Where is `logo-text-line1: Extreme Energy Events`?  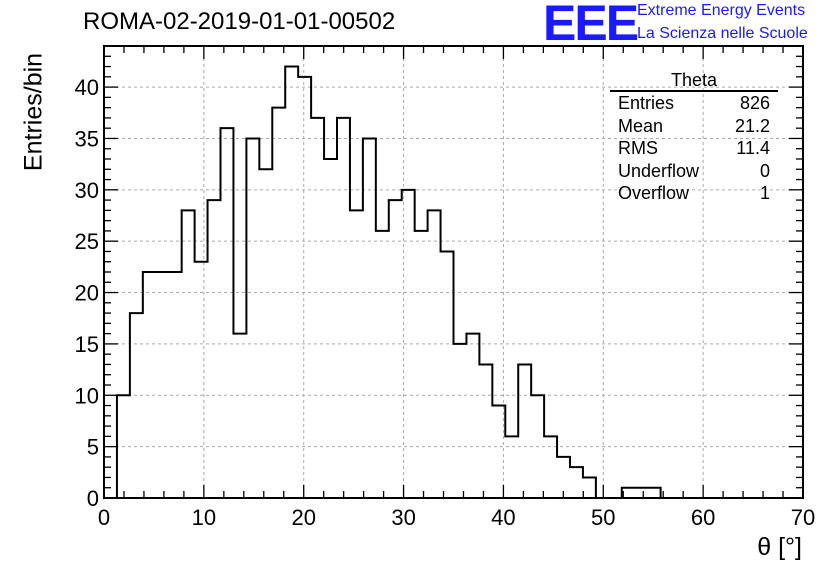
logo-text-line1: Extreme Energy Events is located at coordinates (721, 10).